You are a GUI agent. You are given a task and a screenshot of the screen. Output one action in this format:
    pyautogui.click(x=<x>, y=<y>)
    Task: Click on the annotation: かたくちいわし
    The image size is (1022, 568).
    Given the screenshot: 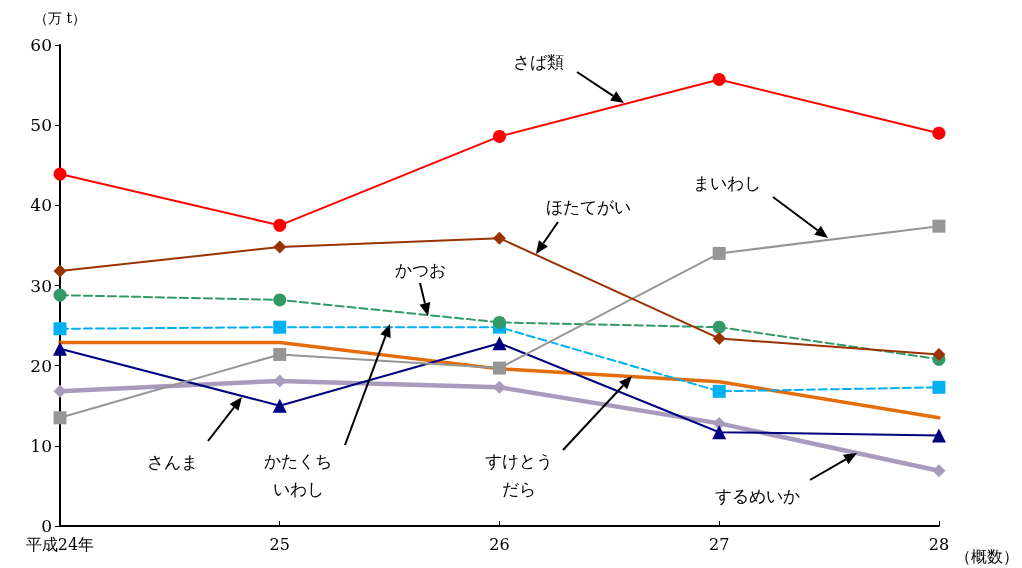 What is the action you would take?
    pyautogui.click(x=298, y=475)
    